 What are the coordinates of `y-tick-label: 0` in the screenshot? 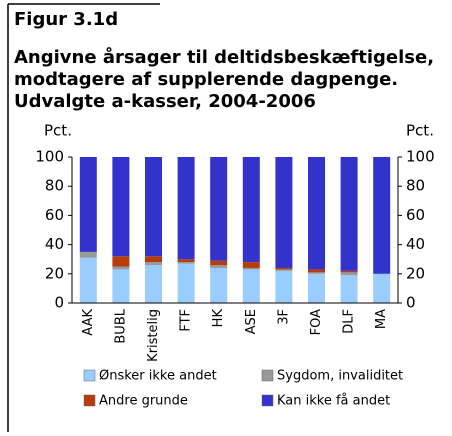 It's located at (59, 303).